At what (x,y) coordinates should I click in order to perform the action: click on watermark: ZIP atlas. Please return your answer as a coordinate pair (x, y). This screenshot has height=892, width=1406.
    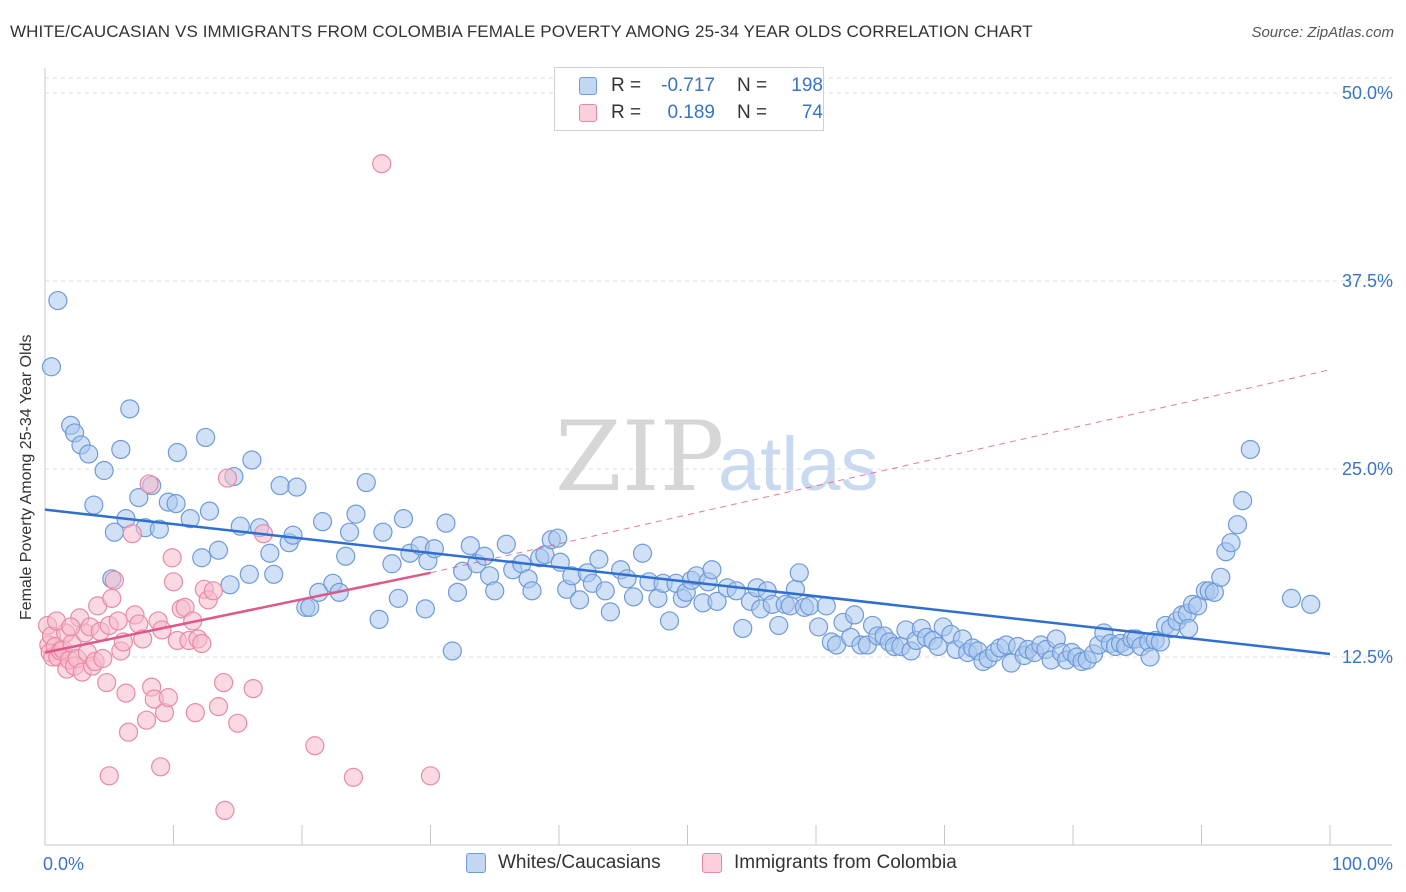
    Looking at the image, I should click on (717, 457).